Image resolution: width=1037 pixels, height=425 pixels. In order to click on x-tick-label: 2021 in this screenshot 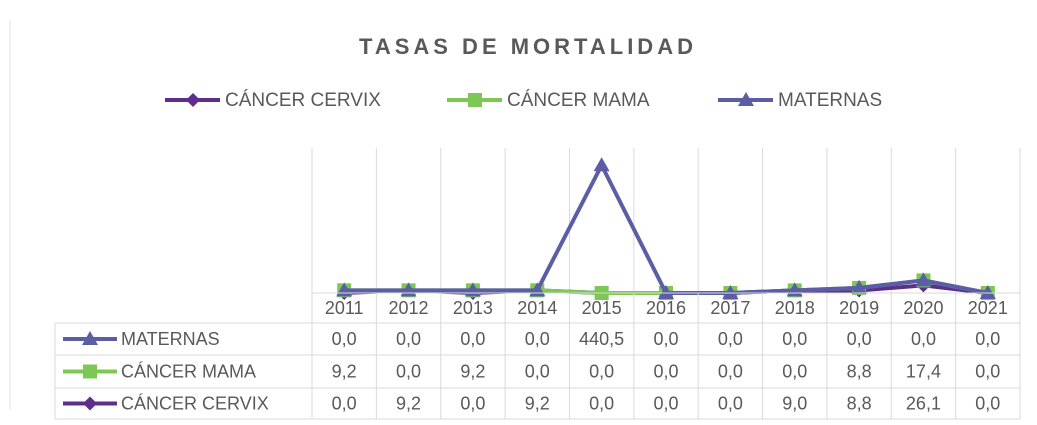, I will do `click(988, 308)`.